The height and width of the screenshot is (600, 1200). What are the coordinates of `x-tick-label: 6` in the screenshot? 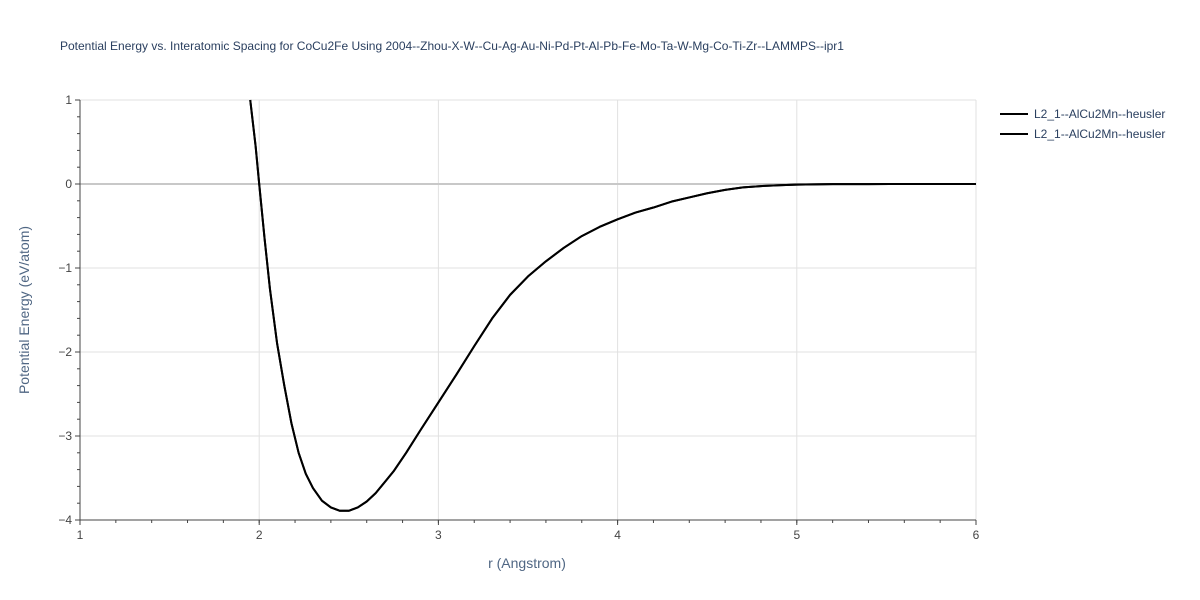 It's located at (976, 535).